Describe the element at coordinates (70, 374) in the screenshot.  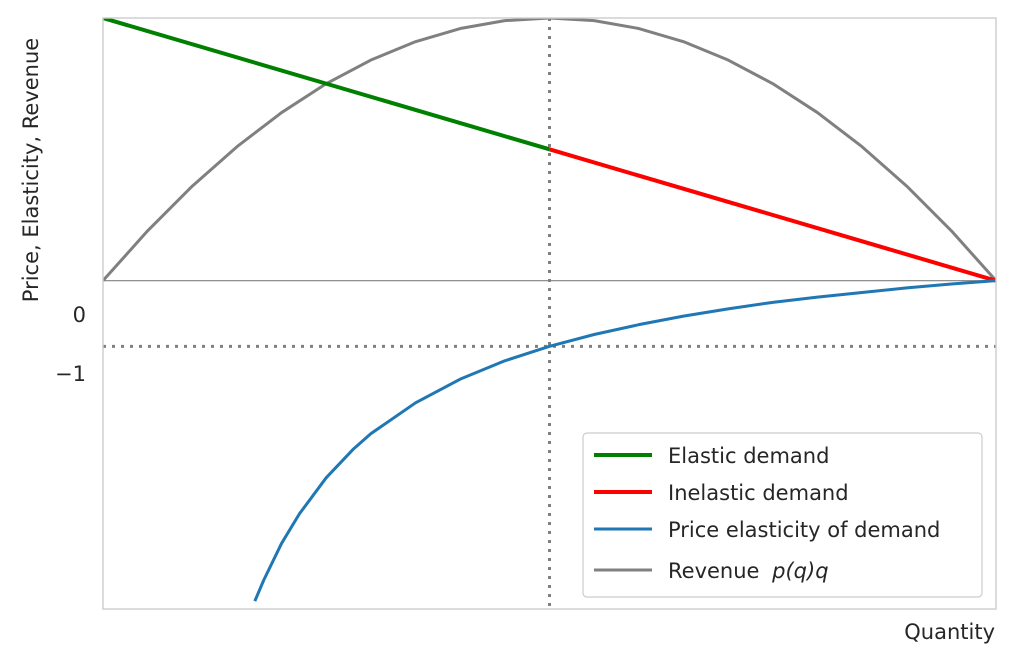
I see `y-tick-label-minus-1: −1` at that location.